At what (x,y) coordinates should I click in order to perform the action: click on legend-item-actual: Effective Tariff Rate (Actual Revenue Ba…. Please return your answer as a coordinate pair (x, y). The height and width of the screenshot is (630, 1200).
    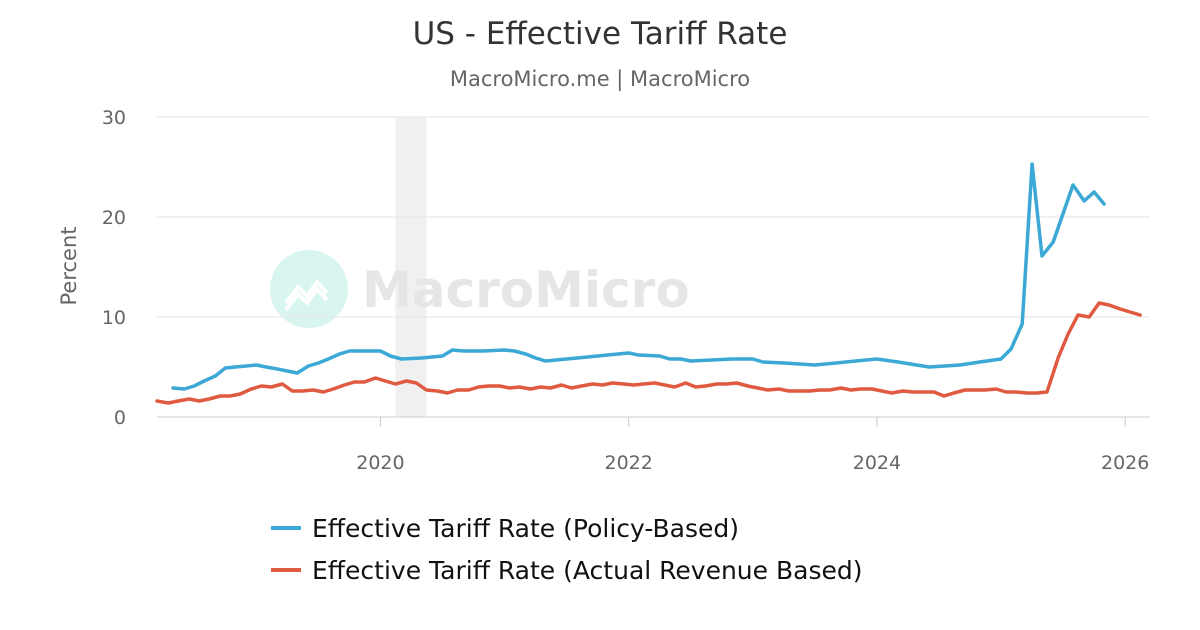
    Looking at the image, I should click on (566, 570).